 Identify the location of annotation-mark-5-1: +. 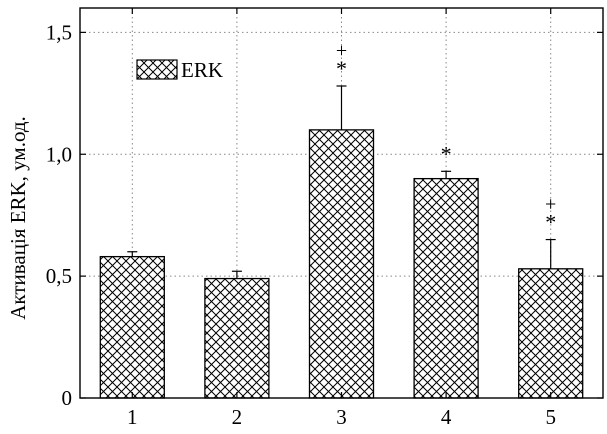
(550, 205).